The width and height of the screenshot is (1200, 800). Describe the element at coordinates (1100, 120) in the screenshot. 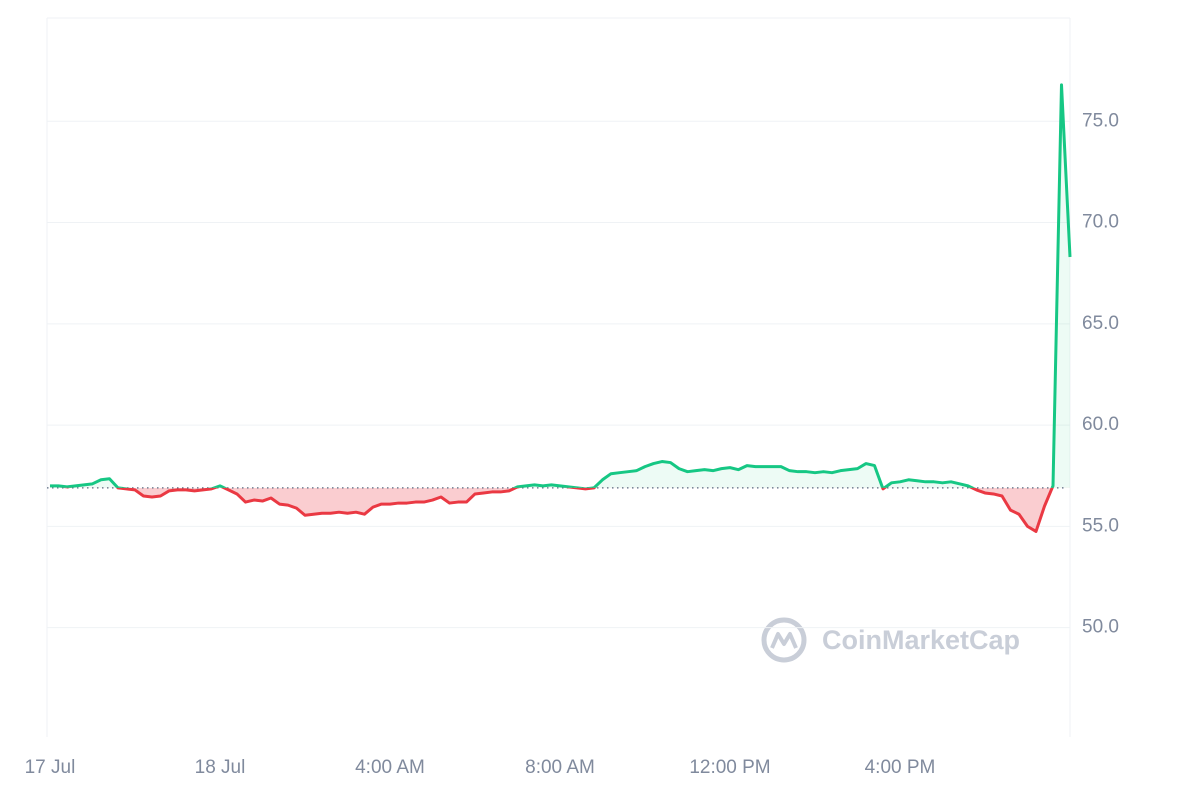

I see `y-tick-label: 75.0` at that location.